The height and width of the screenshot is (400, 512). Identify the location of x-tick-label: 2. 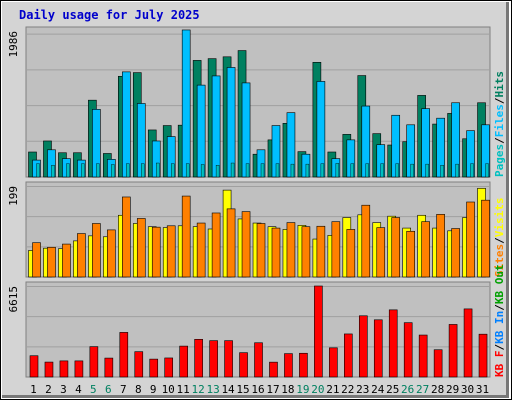
(48, 389).